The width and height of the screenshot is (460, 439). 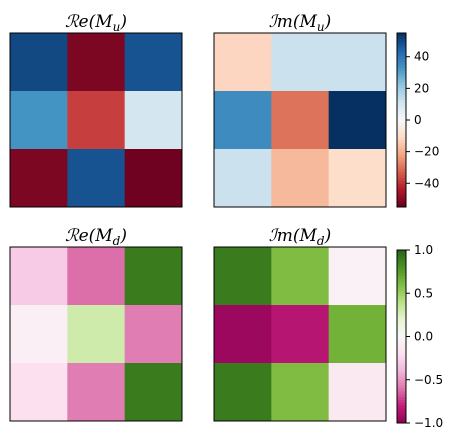 I want to click on panel-title: ℐm(Md), so click(x=300, y=237).